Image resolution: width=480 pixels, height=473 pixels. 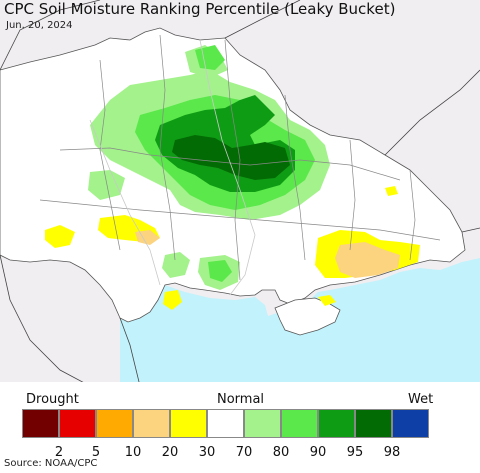 I want to click on legend-normal-label: Normal, so click(x=241, y=399).